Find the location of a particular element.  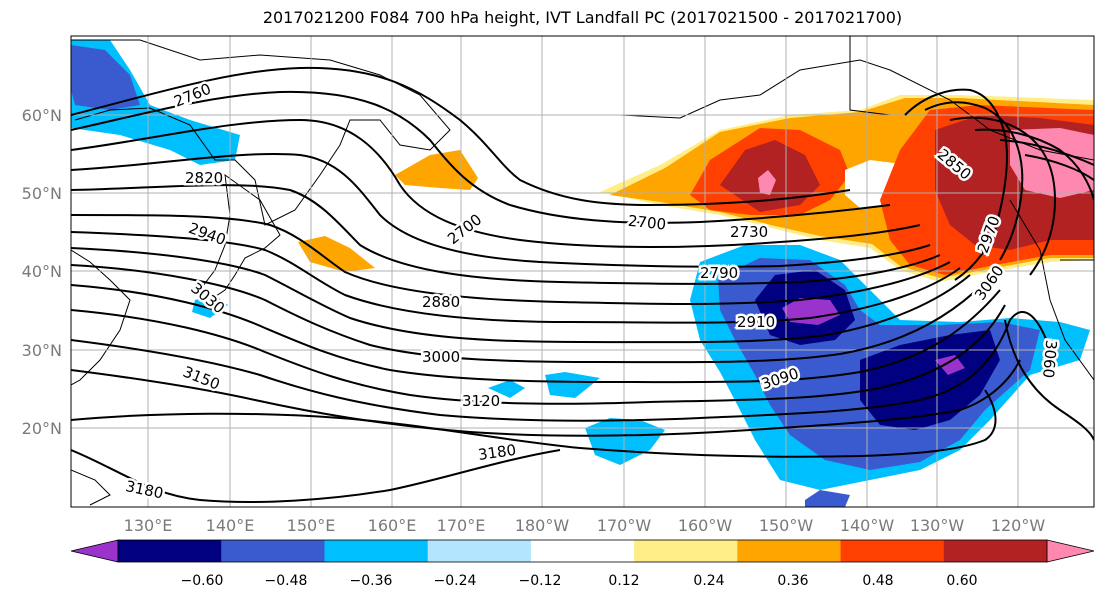

colorbar-tick-label: −0.12 is located at coordinates (540, 581).